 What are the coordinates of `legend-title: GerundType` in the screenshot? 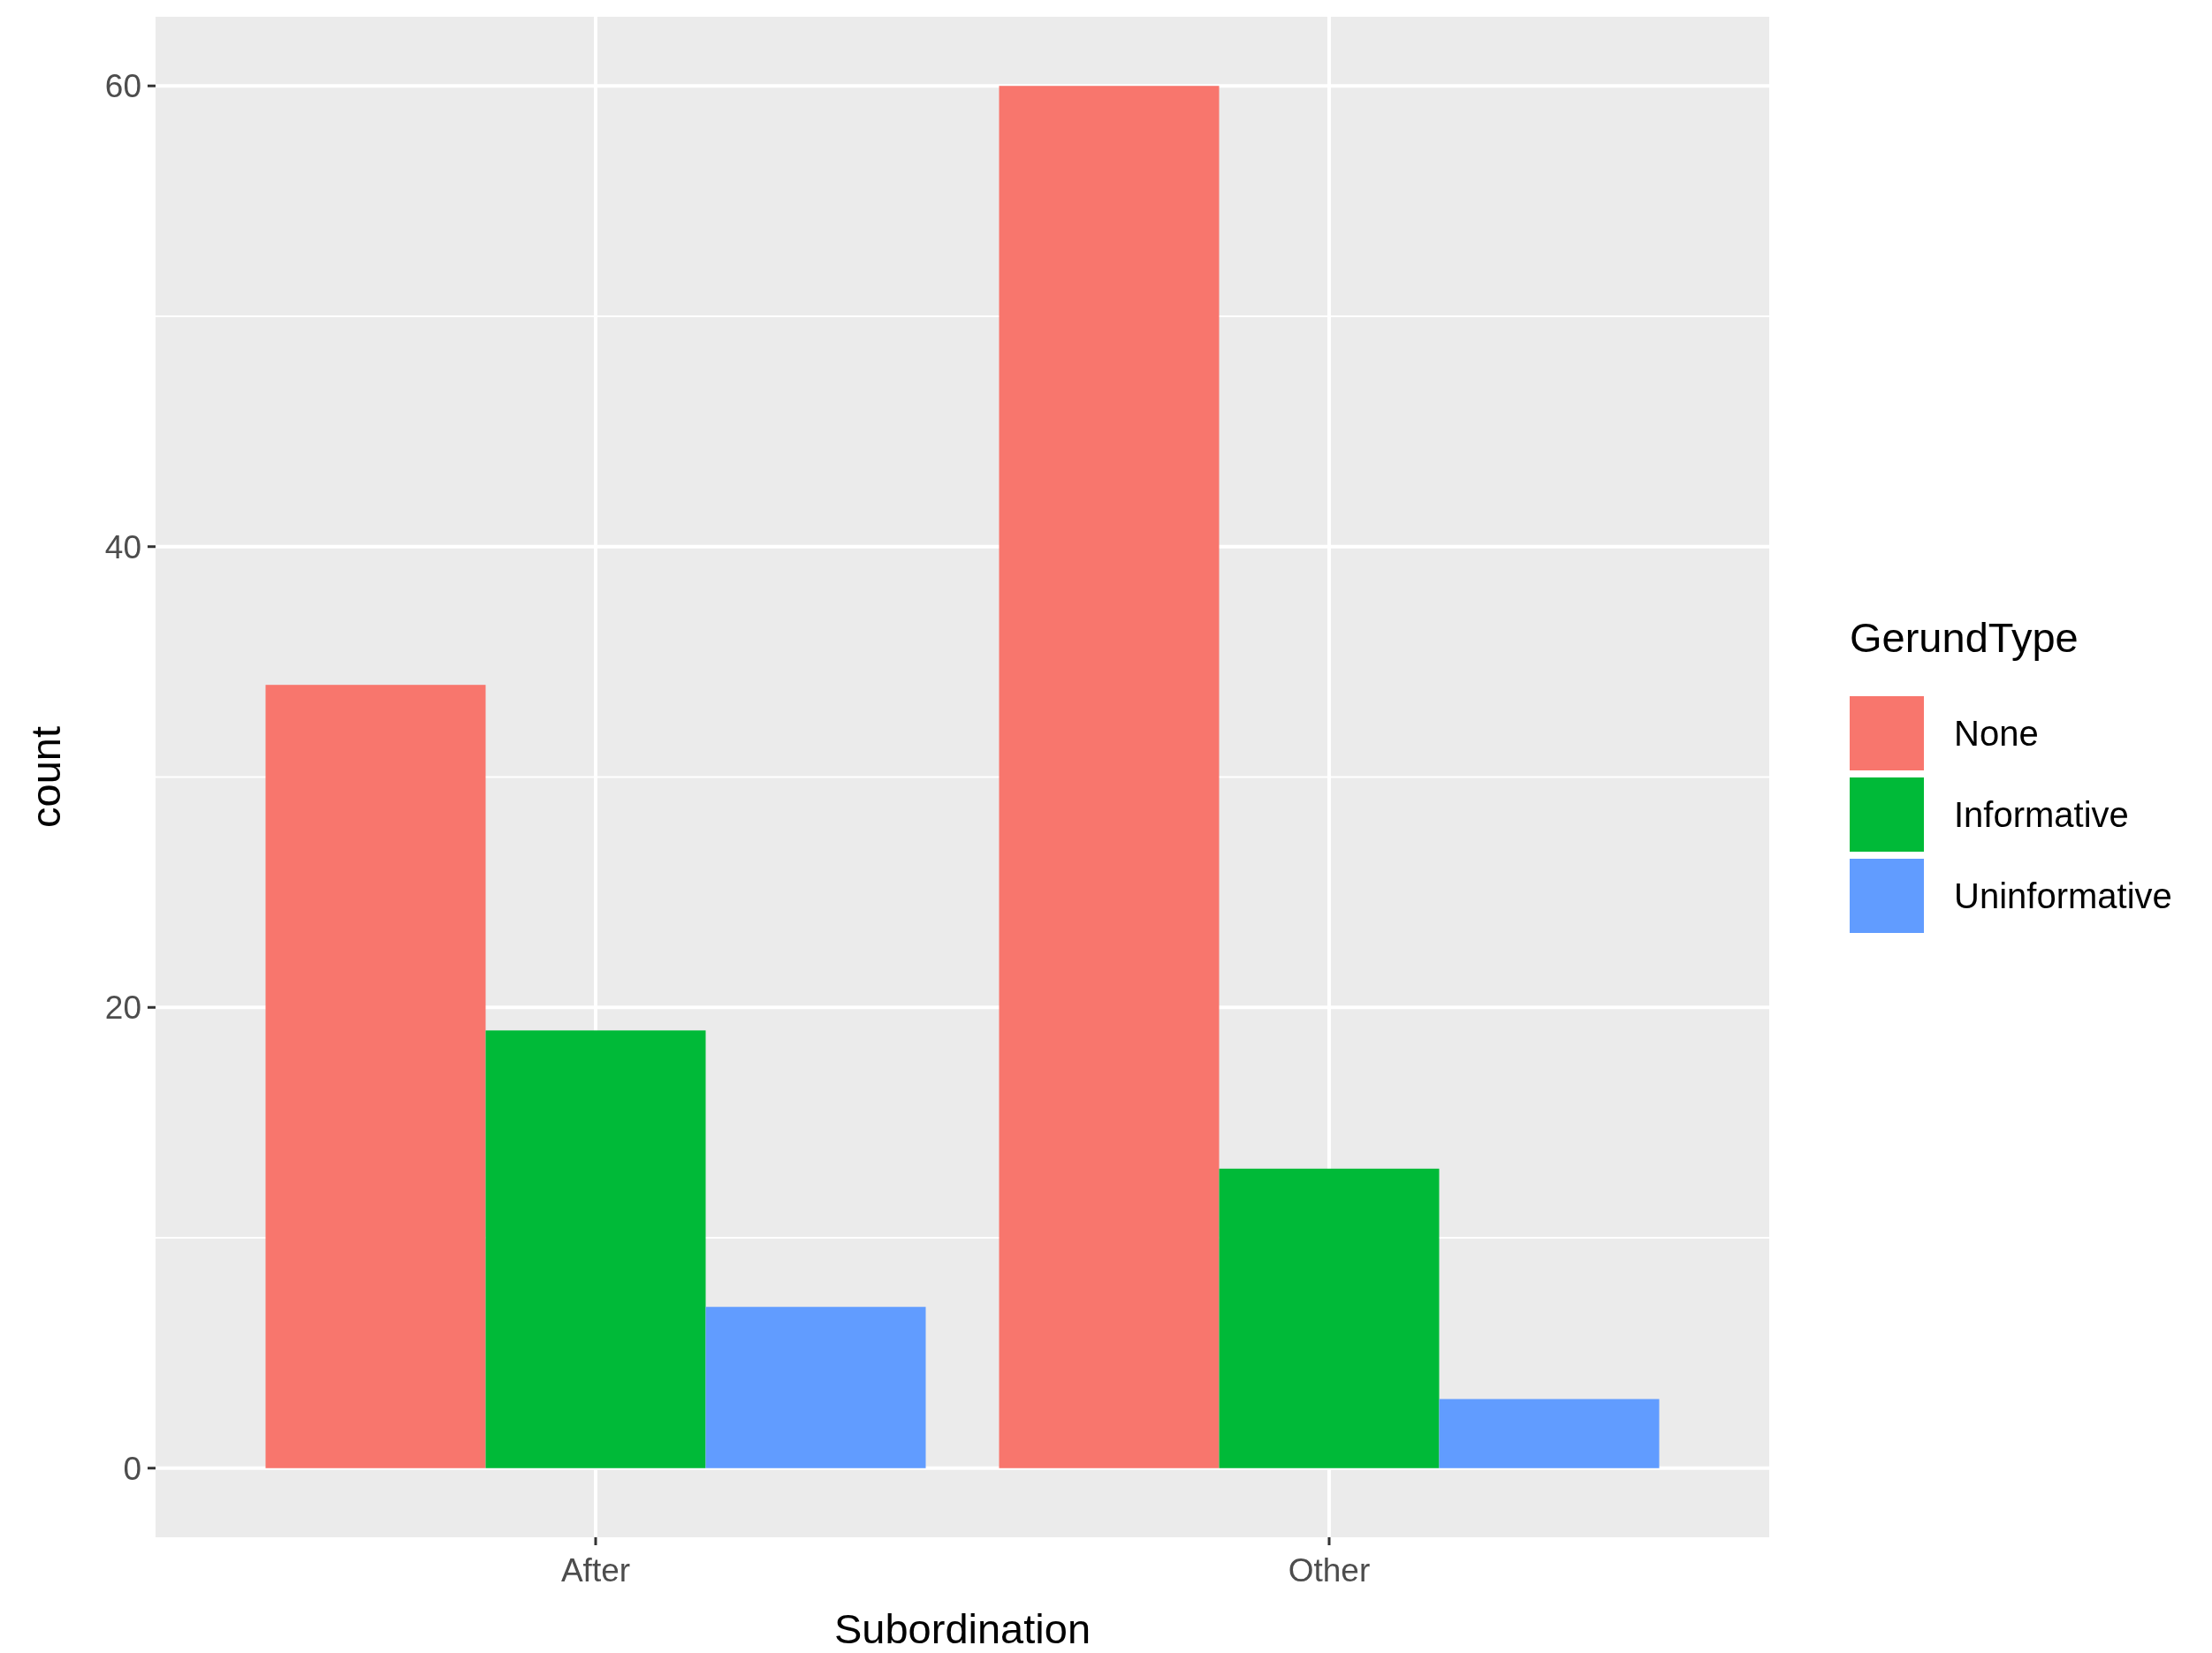 It's located at (1965, 637).